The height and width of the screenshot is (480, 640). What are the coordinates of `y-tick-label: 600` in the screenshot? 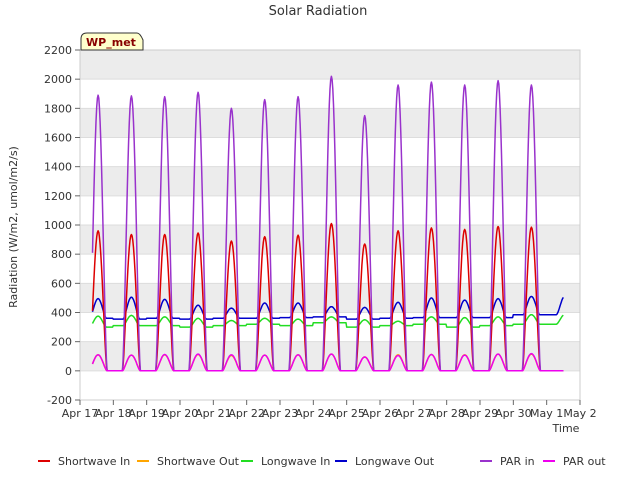 It's located at (61, 283).